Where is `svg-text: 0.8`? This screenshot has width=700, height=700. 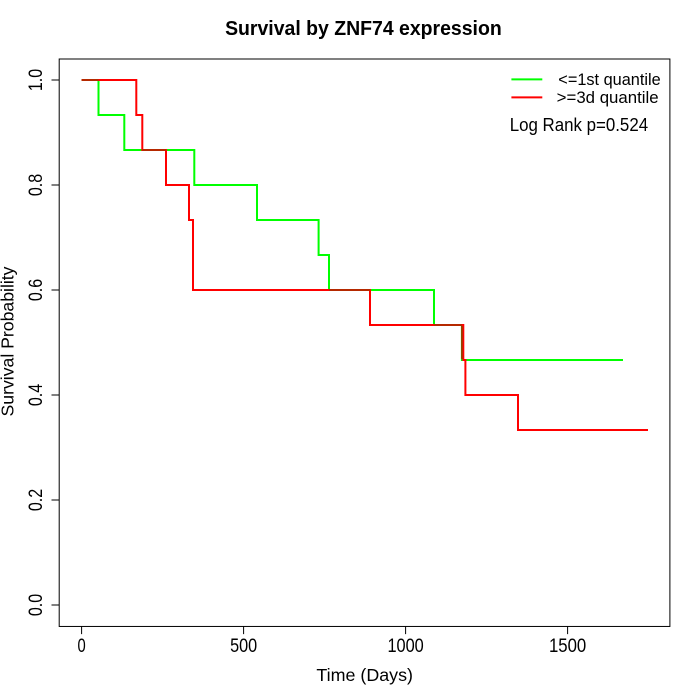 svg-text: 0.8 is located at coordinates (36, 185).